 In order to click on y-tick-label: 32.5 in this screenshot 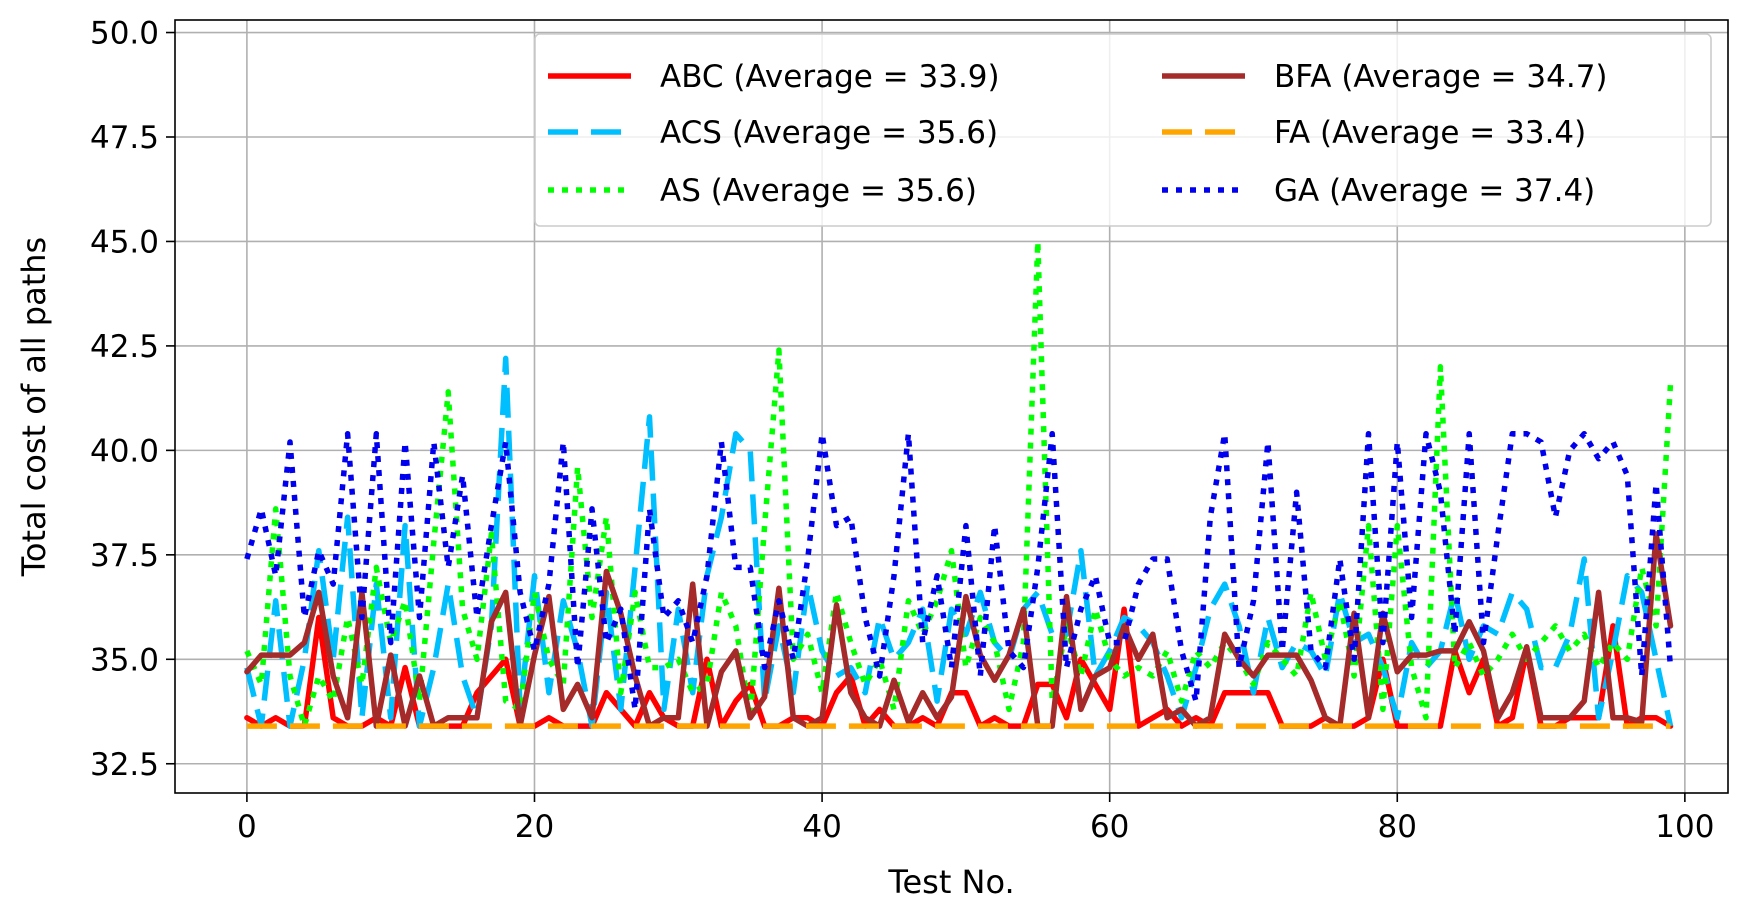, I will do `click(124, 765)`.